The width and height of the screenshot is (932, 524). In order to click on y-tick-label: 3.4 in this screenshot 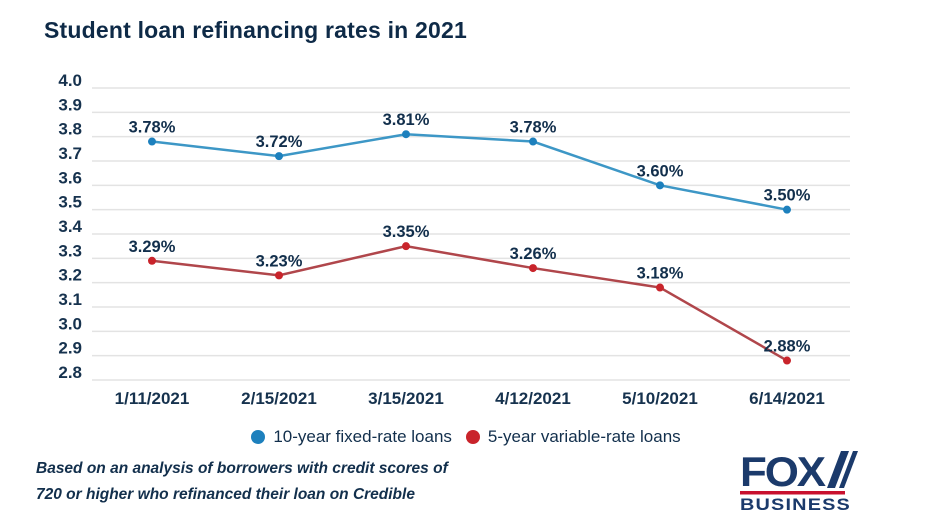, I will do `click(70, 226)`.